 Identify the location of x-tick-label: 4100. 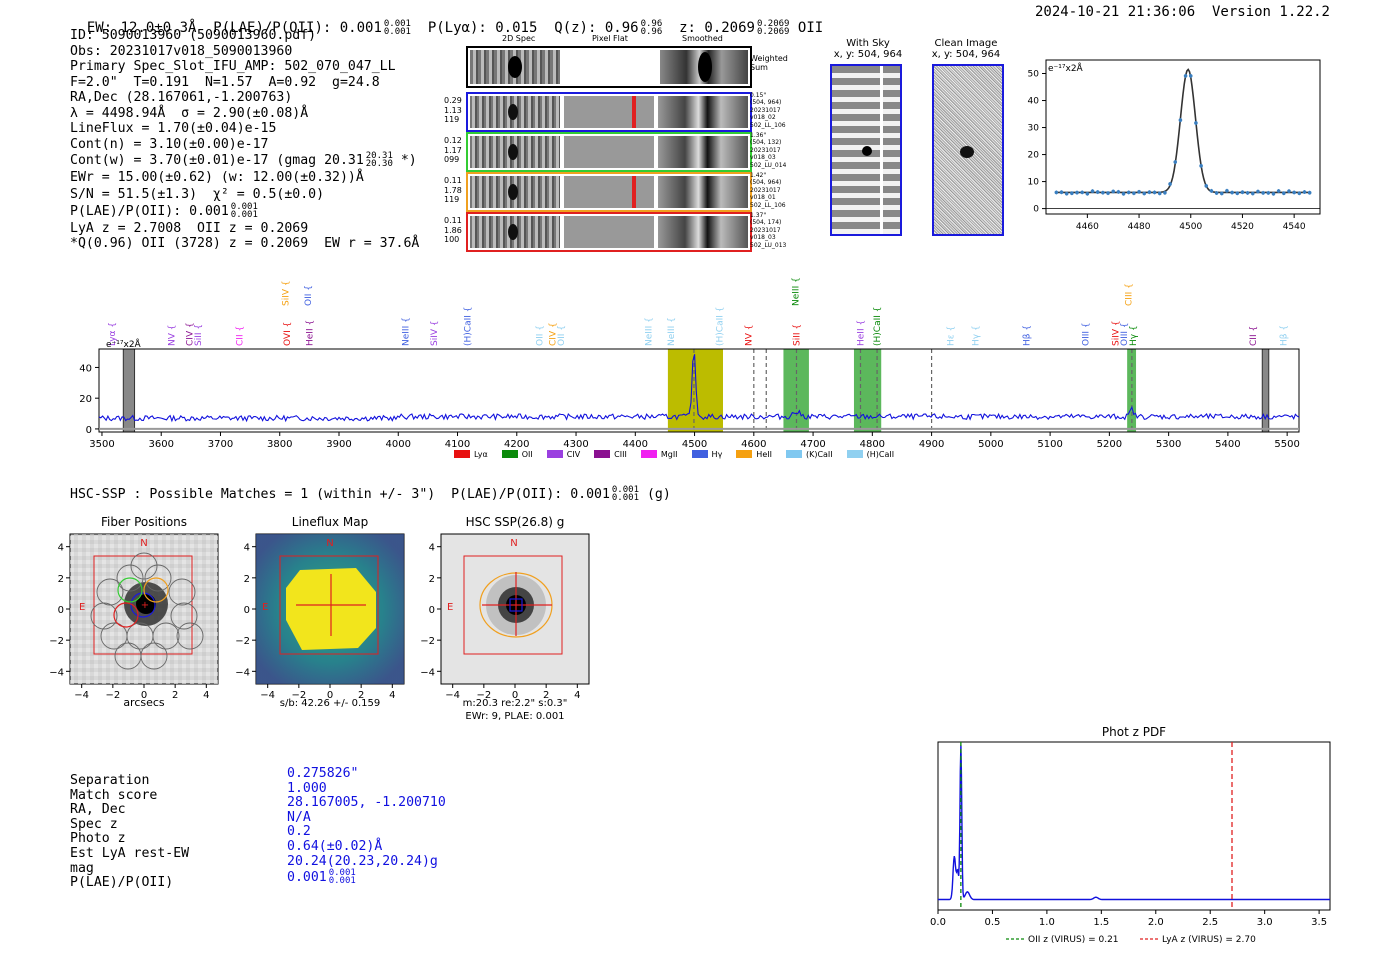
(457, 444).